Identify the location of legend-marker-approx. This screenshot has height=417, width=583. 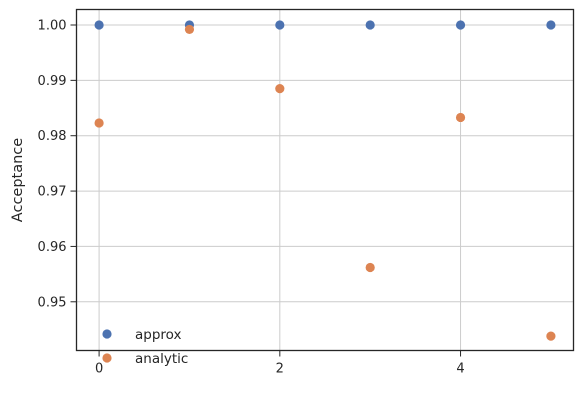
(107, 334).